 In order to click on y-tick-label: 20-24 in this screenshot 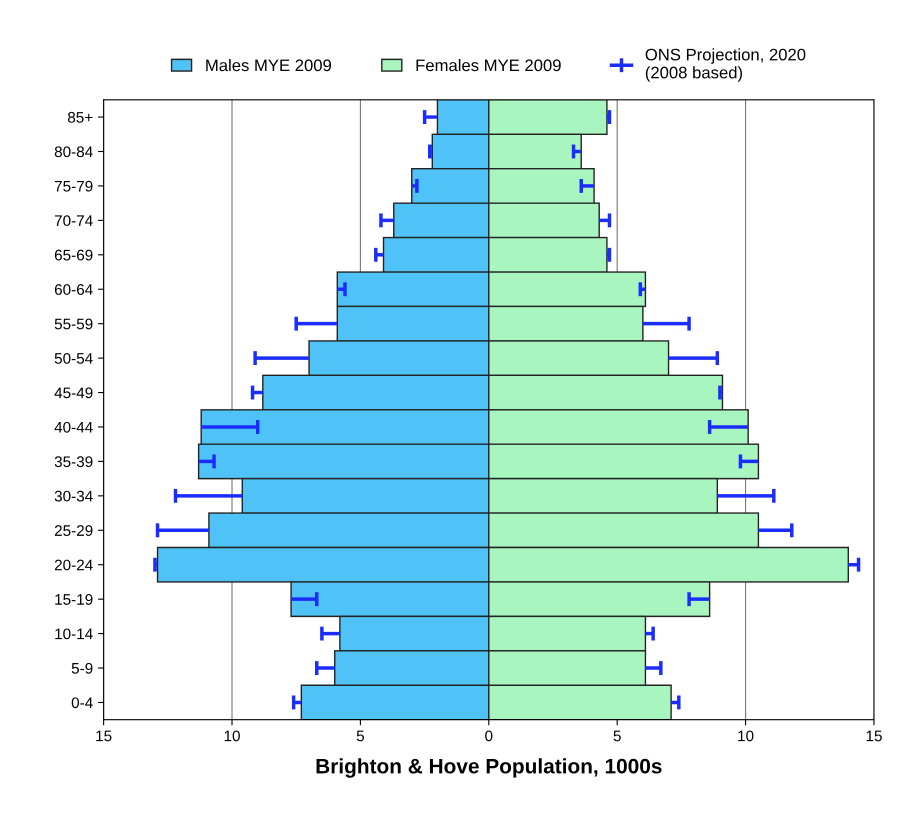, I will do `click(73, 565)`.